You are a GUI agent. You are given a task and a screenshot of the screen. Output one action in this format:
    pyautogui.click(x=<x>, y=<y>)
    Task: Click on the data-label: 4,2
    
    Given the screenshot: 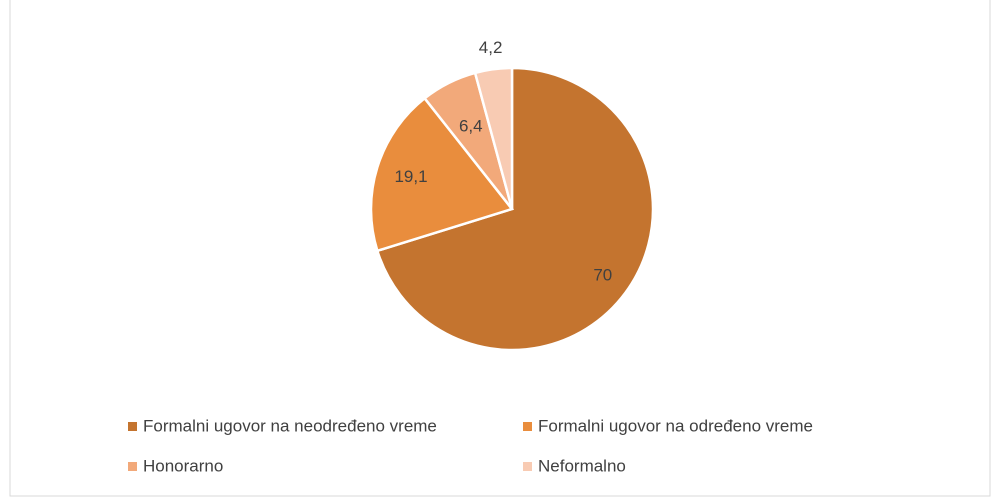 What is the action you would take?
    pyautogui.click(x=491, y=47)
    